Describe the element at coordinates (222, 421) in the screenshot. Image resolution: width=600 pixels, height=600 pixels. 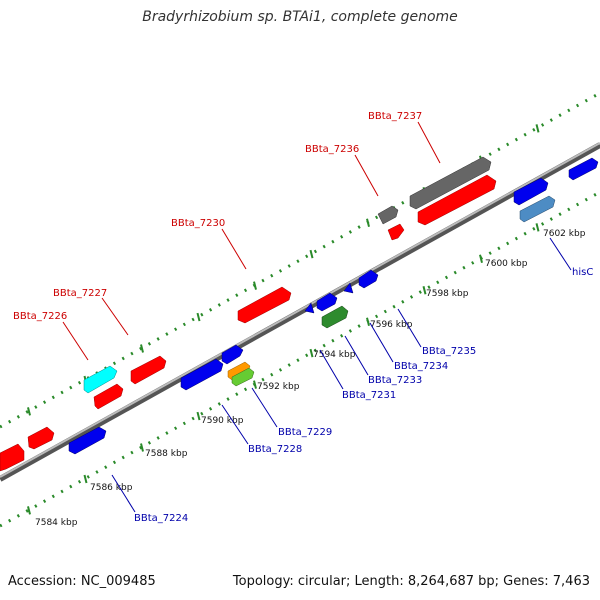
I see `tick-label-7590: 7590 kbp` at that location.